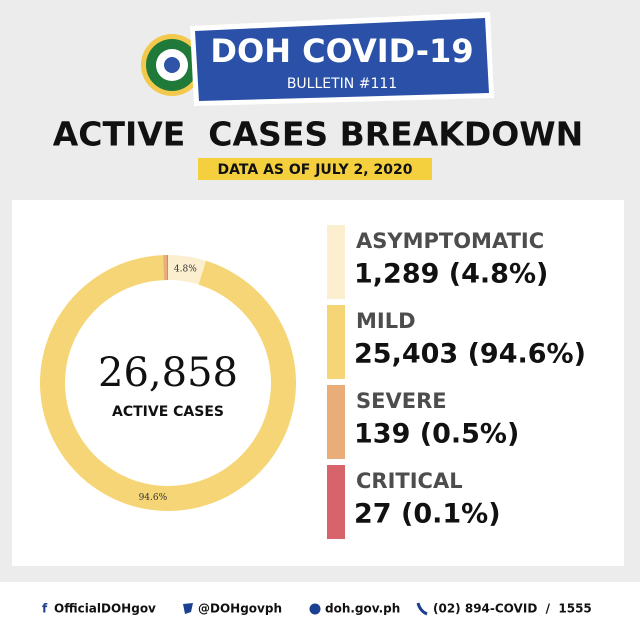  Describe the element at coordinates (451, 274) in the screenshot. I see `legend-value: 1,289 (4.8%)` at that location.